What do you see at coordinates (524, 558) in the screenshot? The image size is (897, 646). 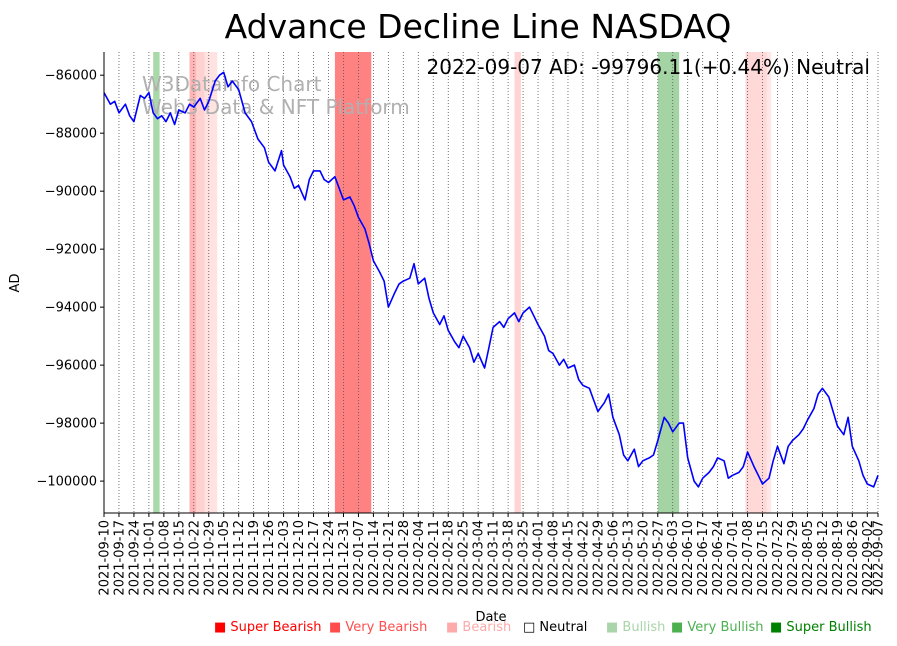 I see `x-tick-label: 2022-03-25` at bounding box center [524, 558].